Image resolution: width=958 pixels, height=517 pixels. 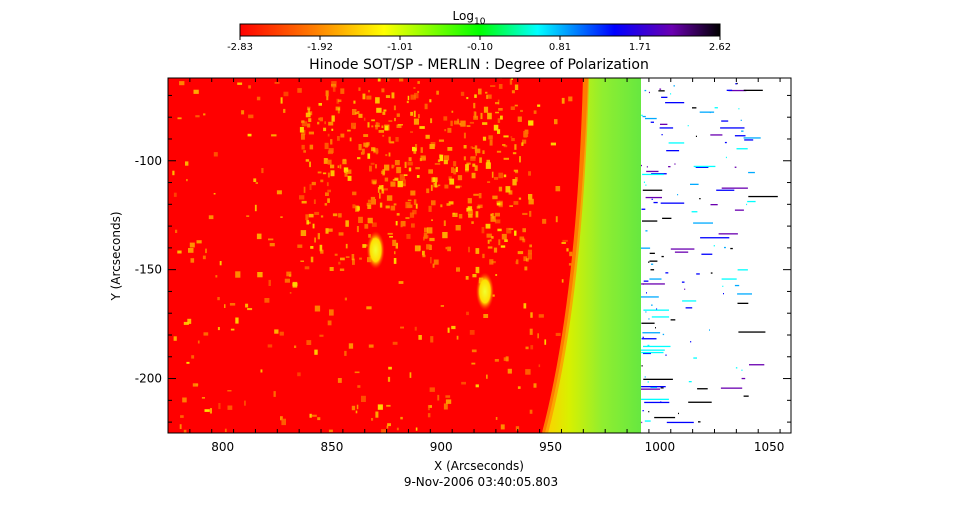 I want to click on limb-band, so click(x=593, y=255).